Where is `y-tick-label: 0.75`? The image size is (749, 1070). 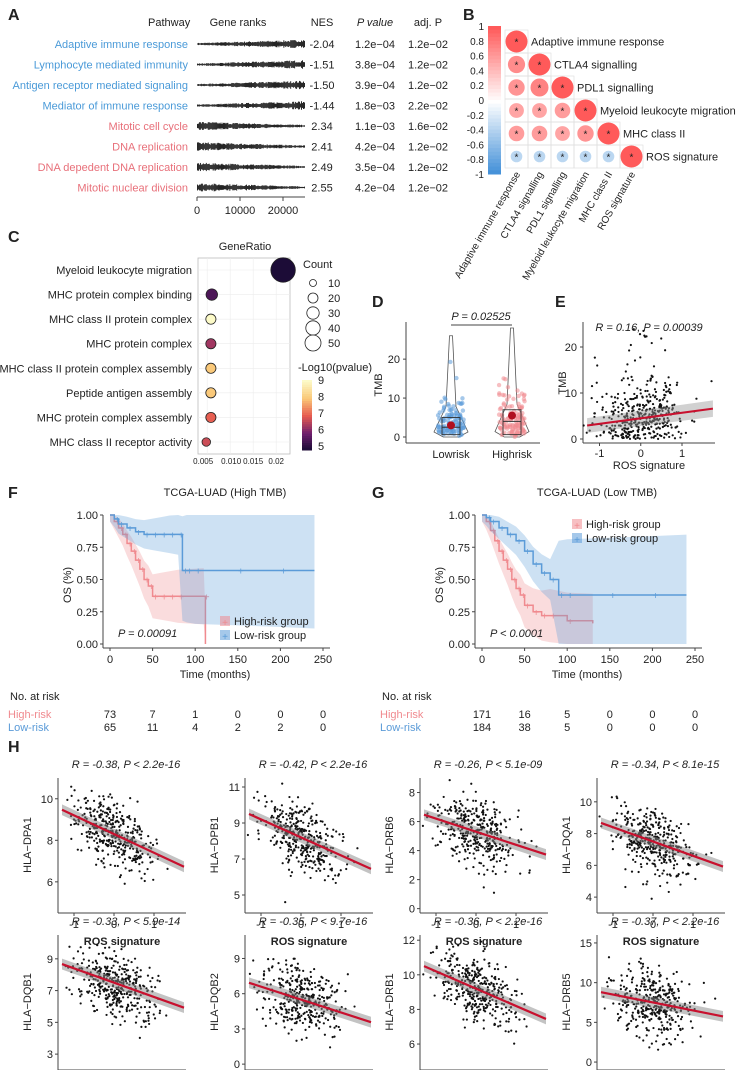 y-tick-label: 0.75 is located at coordinates (459, 548).